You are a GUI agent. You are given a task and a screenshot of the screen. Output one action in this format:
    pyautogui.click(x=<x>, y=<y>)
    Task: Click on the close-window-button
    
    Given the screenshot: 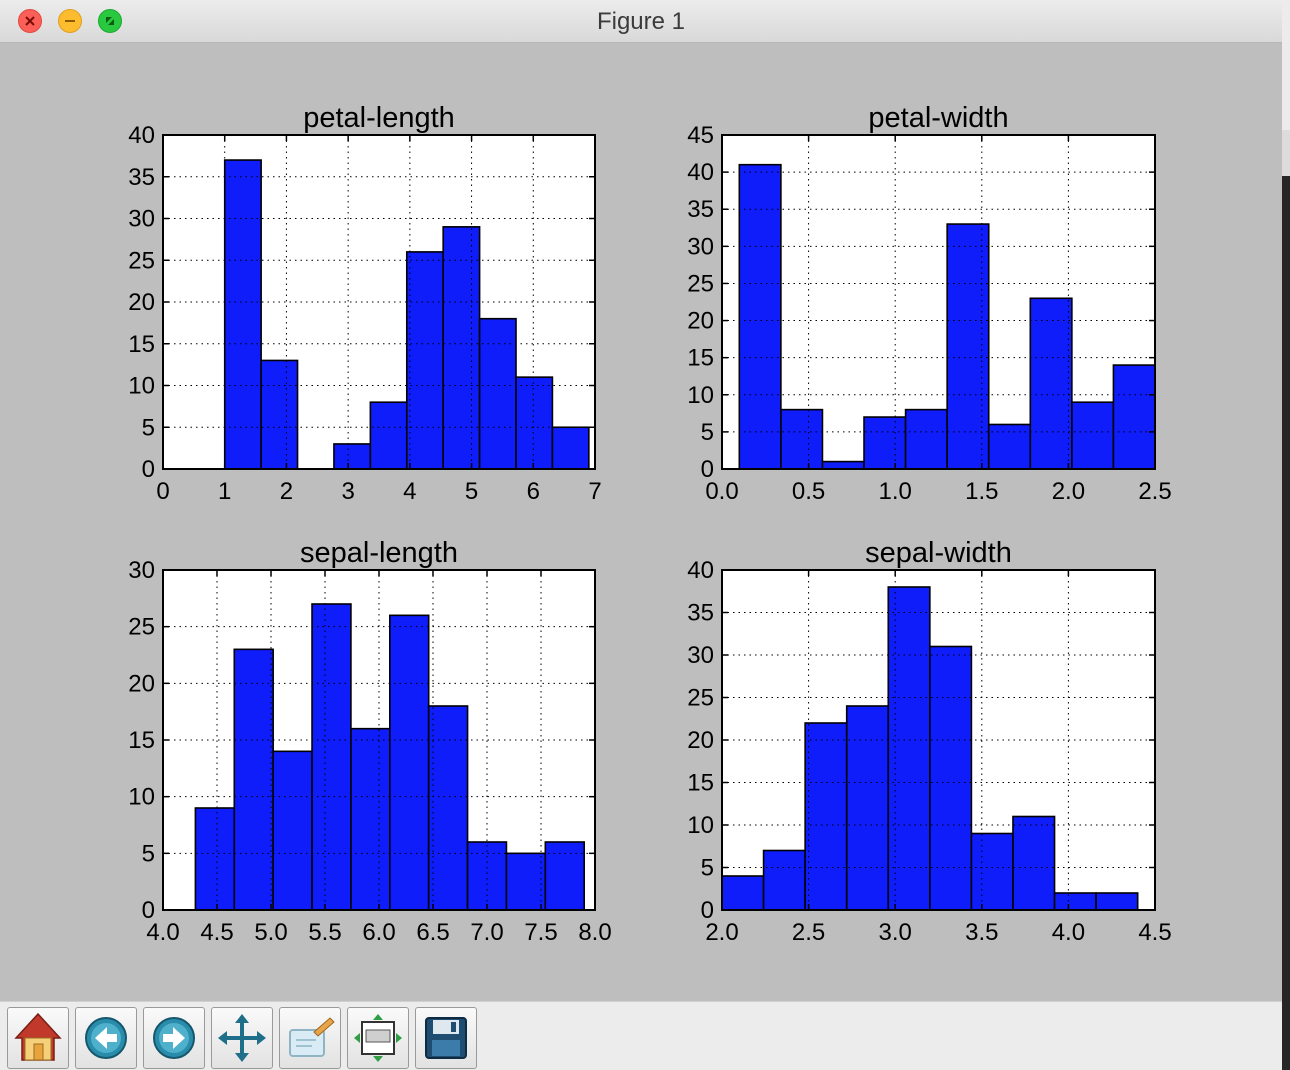 What is the action you would take?
    pyautogui.click(x=30, y=21)
    